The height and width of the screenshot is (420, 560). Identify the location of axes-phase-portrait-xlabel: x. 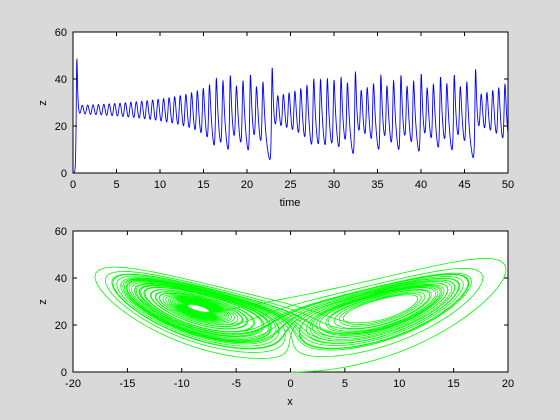
(290, 402).